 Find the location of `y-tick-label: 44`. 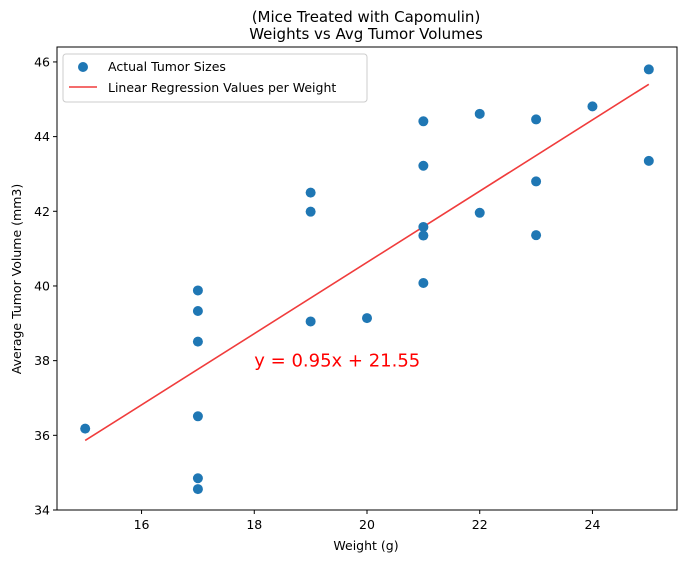

y-tick-label: 44 is located at coordinates (42, 136).